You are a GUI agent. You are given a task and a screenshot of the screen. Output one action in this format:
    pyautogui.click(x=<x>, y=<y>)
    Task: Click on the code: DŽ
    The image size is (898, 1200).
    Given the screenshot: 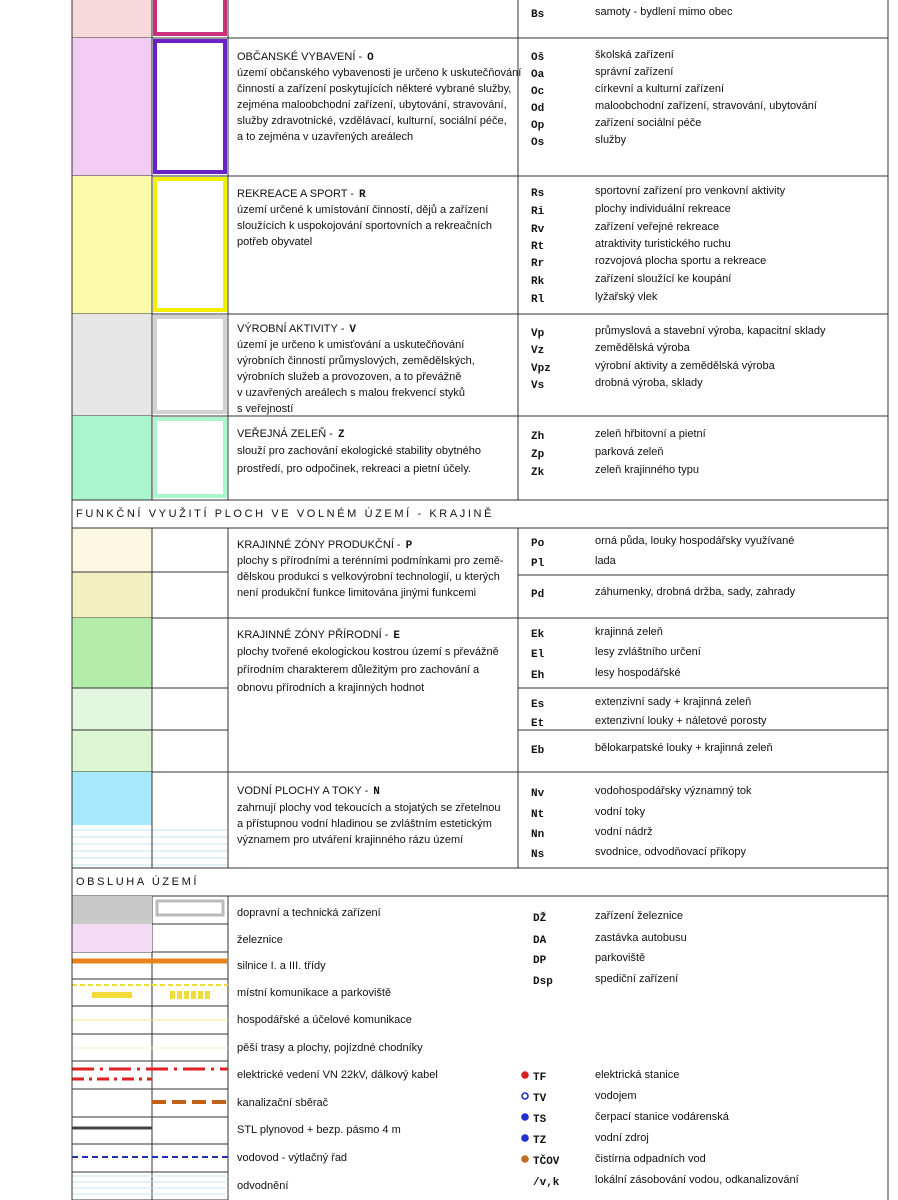 What is the action you would take?
    pyautogui.click(x=540, y=918)
    